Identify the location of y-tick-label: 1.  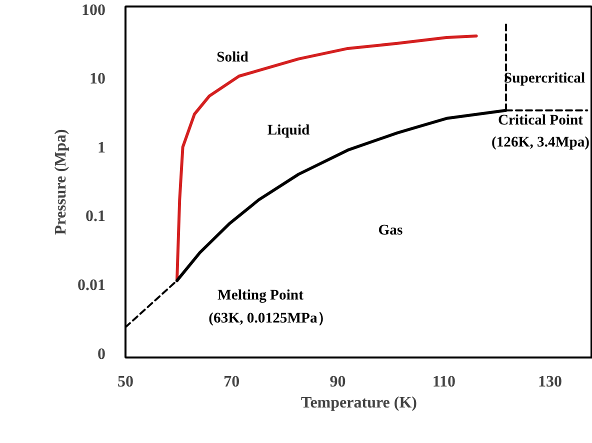
(102, 147).